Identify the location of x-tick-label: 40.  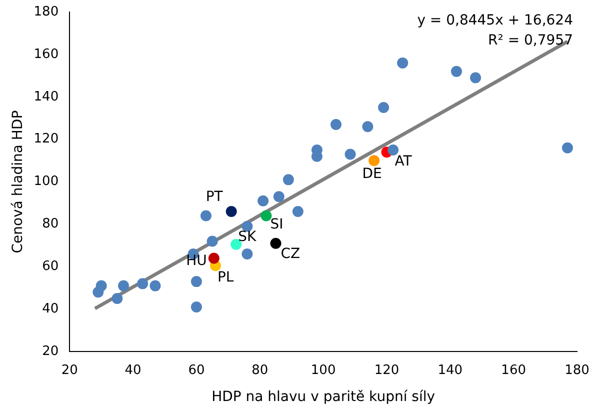
(133, 370).